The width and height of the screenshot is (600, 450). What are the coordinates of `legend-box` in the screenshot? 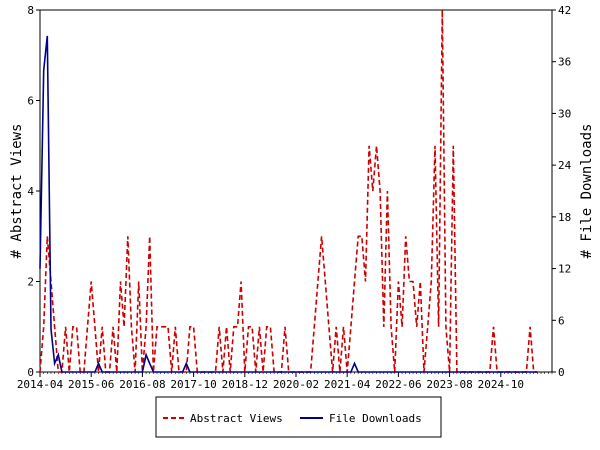 It's located at (298, 417).